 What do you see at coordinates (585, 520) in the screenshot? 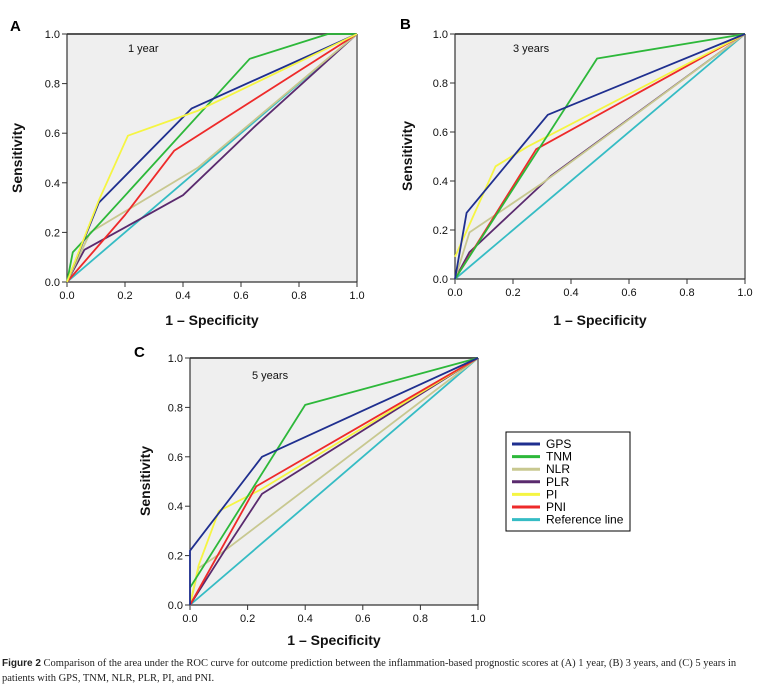
I see `legend-label: Reference line` at bounding box center [585, 520].